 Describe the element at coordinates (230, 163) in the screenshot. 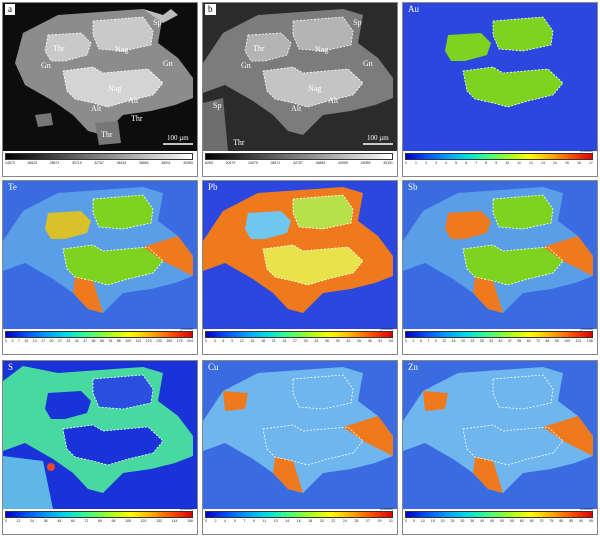

I see `tick-label: 20479` at that location.